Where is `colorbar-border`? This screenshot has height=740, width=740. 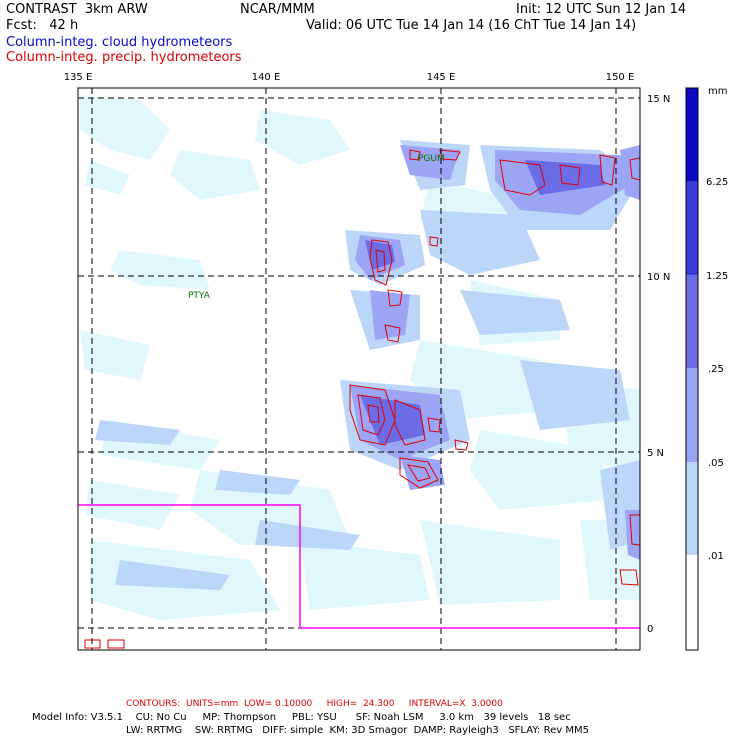 colorbar-border is located at coordinates (692, 369).